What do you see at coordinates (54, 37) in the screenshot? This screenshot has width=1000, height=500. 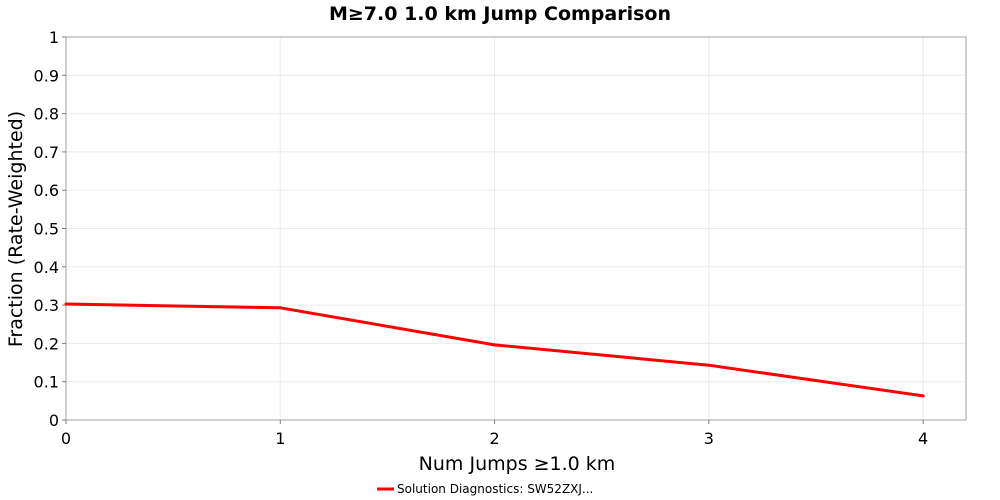 I see `y-tick-label-10: 1` at bounding box center [54, 37].